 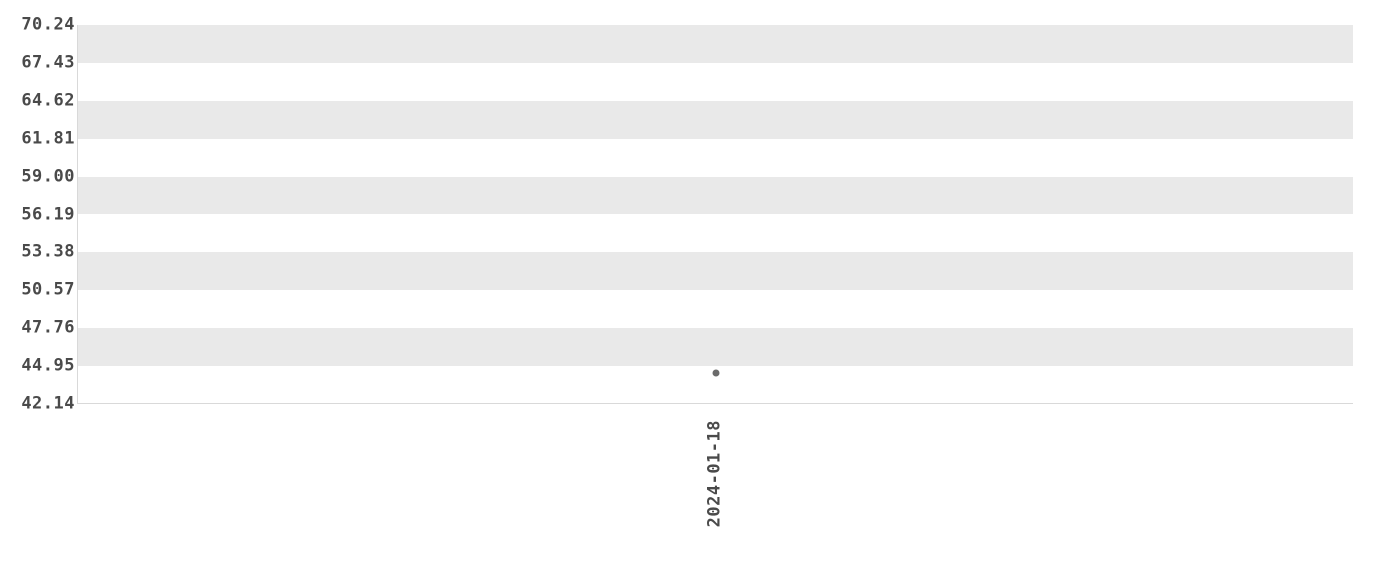 I want to click on y-axis-tick-label: 53.38, so click(x=48, y=251).